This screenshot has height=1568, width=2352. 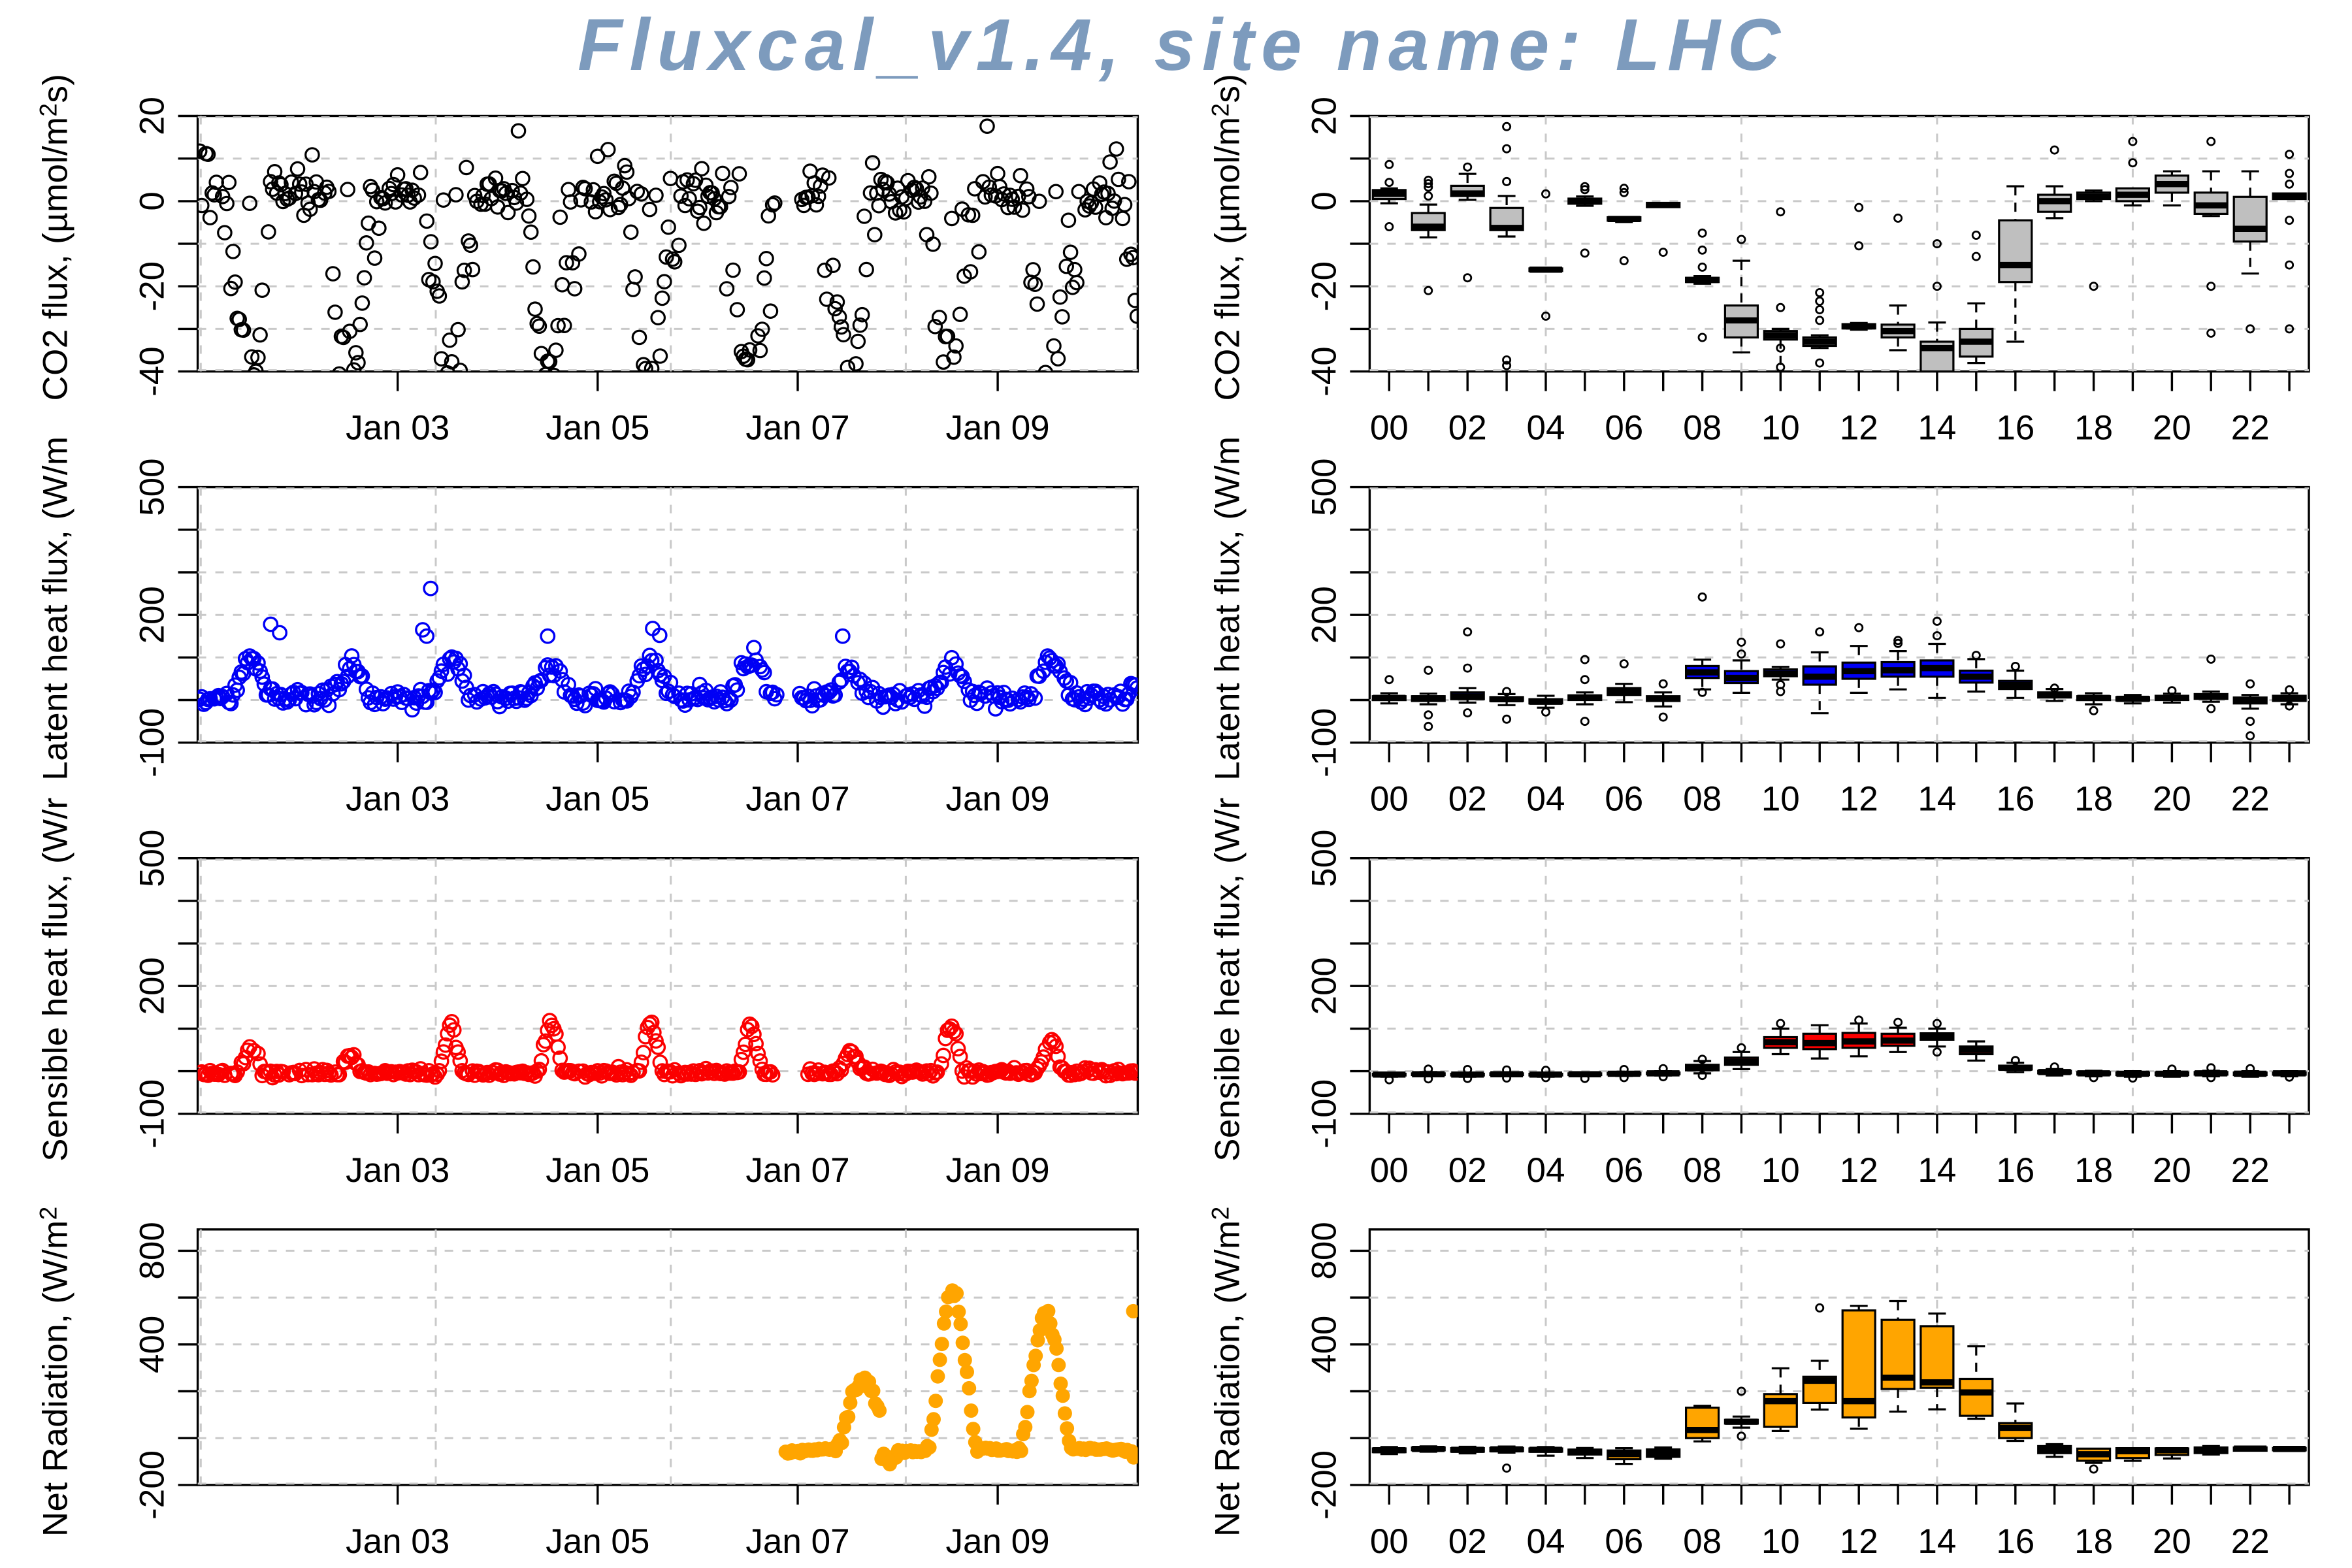 I want to click on svg-text: Fluxcal_v1.4, site name: LHC, so click(x=1183, y=45).